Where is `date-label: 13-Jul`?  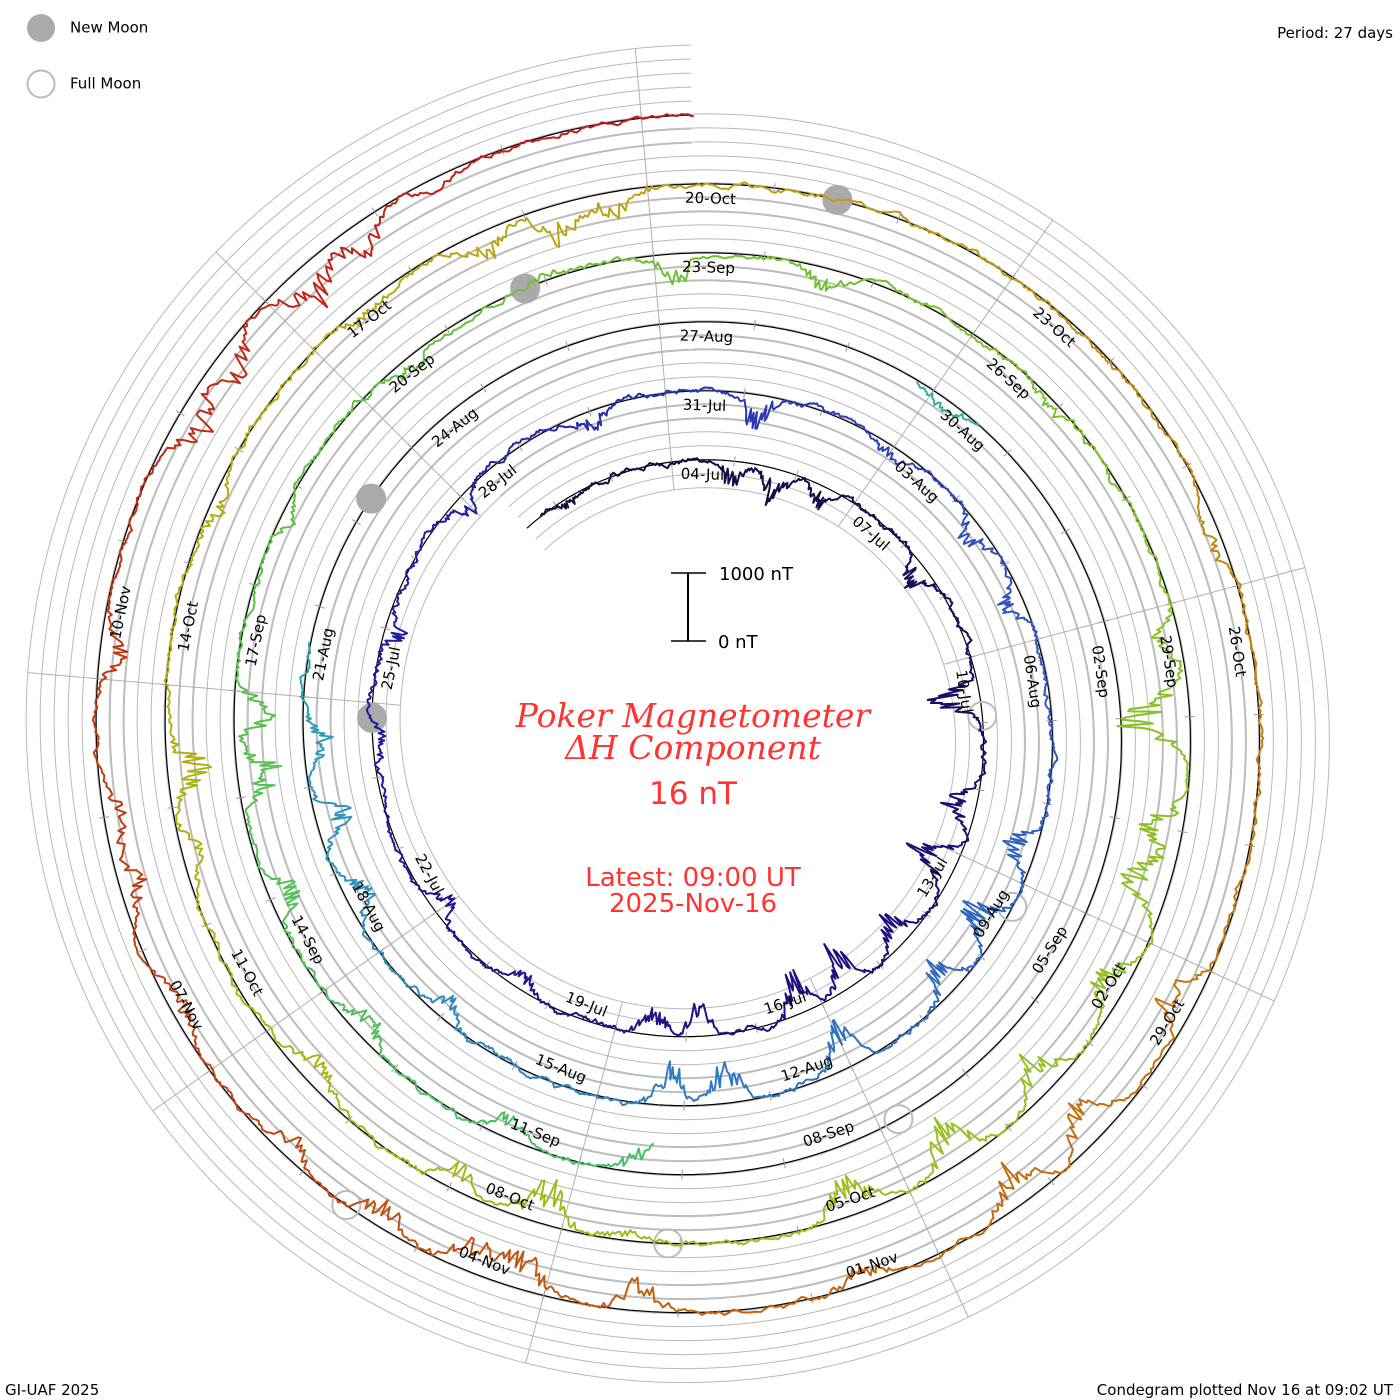 date-label: 13-Jul is located at coordinates (932, 877).